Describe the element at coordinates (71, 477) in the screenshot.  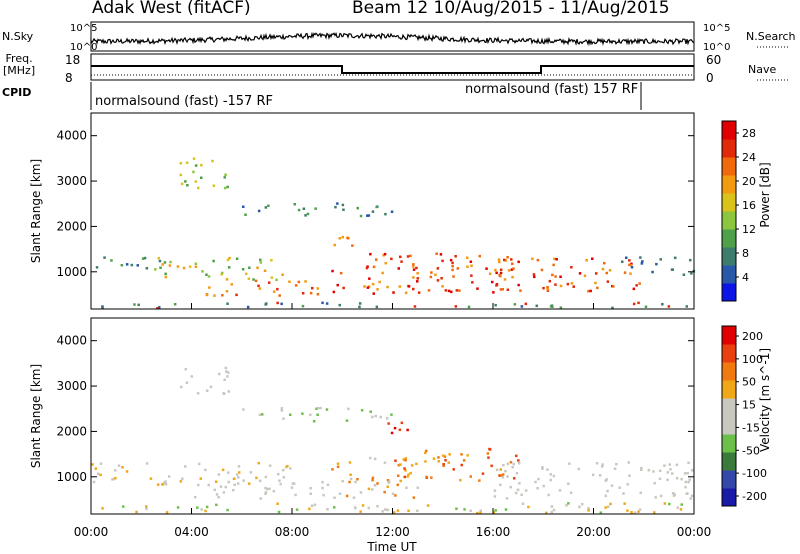
I see `velocity-y-tick-label: 1000` at that location.